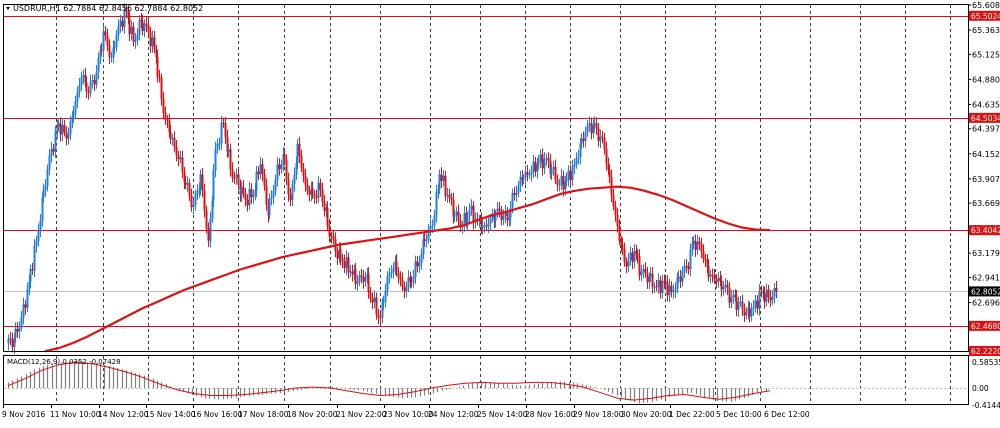 Image resolution: width=1000 pixels, height=428 pixels. What do you see at coordinates (486, 380) in the screenshot?
I see `macd-panel-border` at bounding box center [486, 380].